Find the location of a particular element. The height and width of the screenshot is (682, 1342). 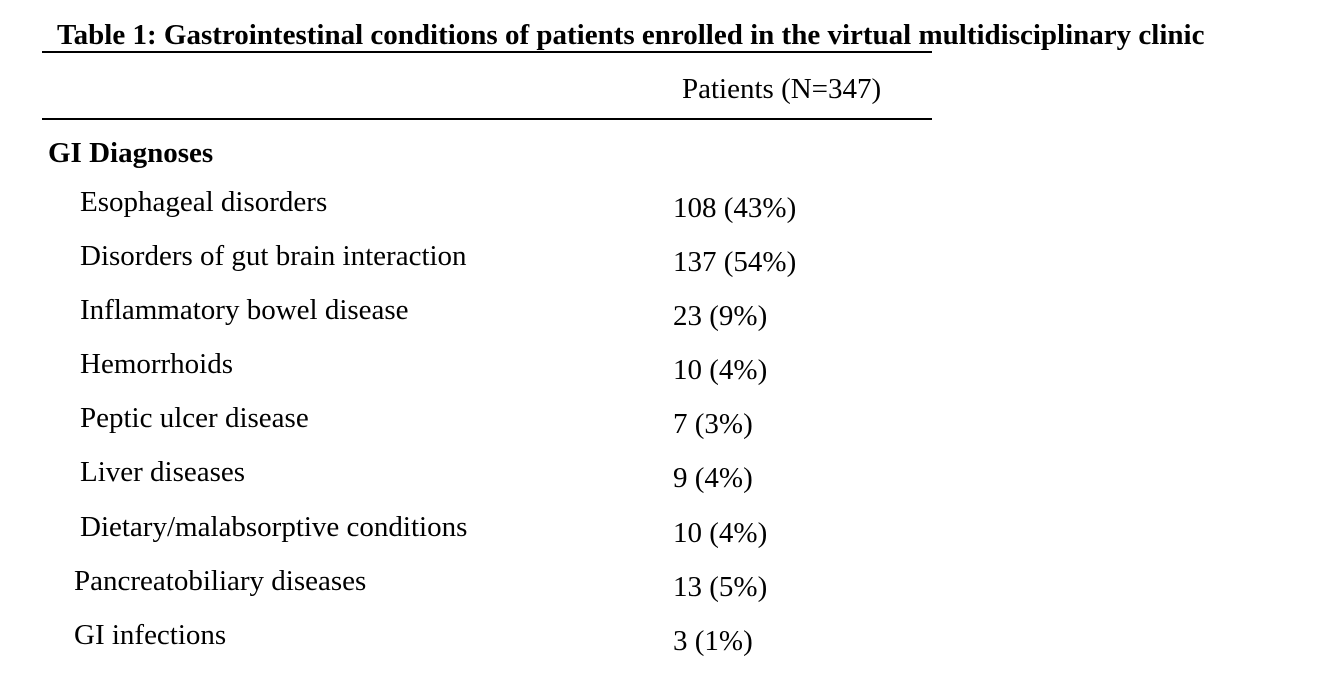

row-label: Disorders of gut brain interaction is located at coordinates (273, 256).